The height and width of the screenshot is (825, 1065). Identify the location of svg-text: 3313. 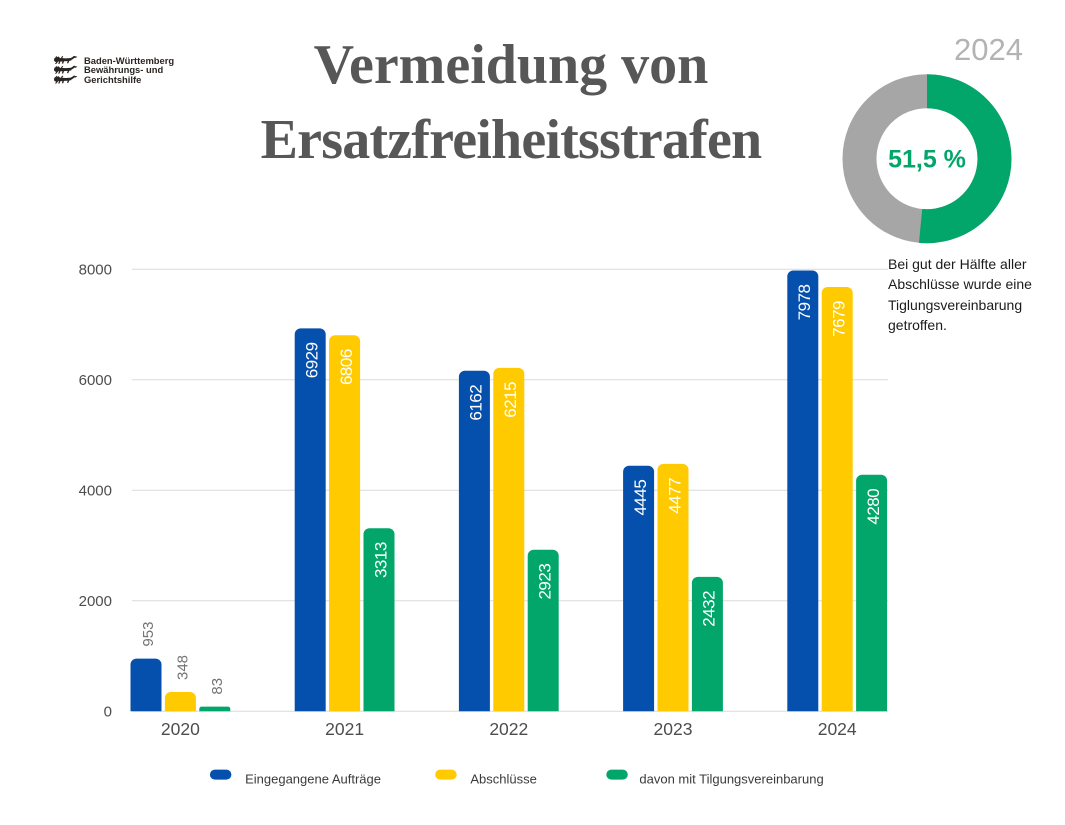
(380, 560).